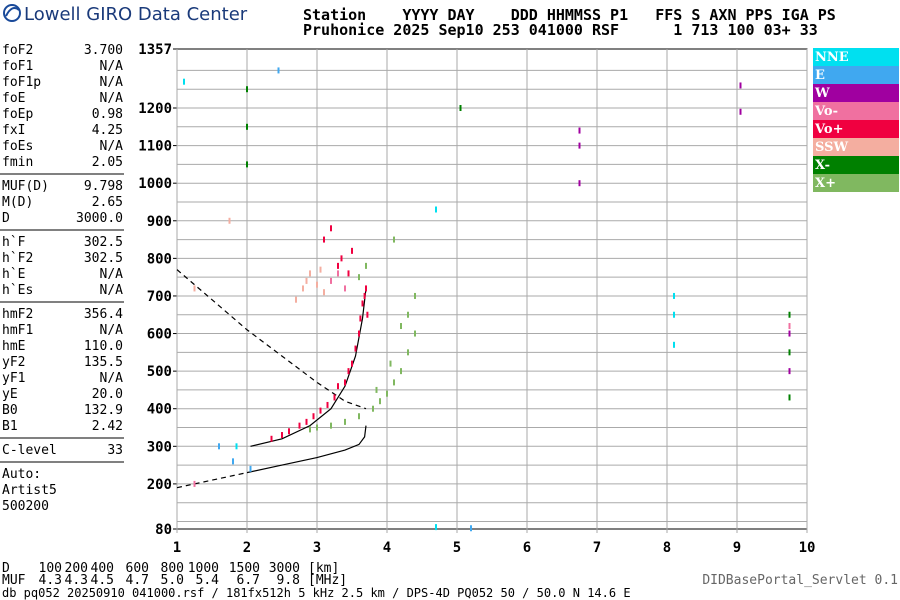 The image size is (900, 600). I want to click on x-tick-label: 10, so click(807, 548).